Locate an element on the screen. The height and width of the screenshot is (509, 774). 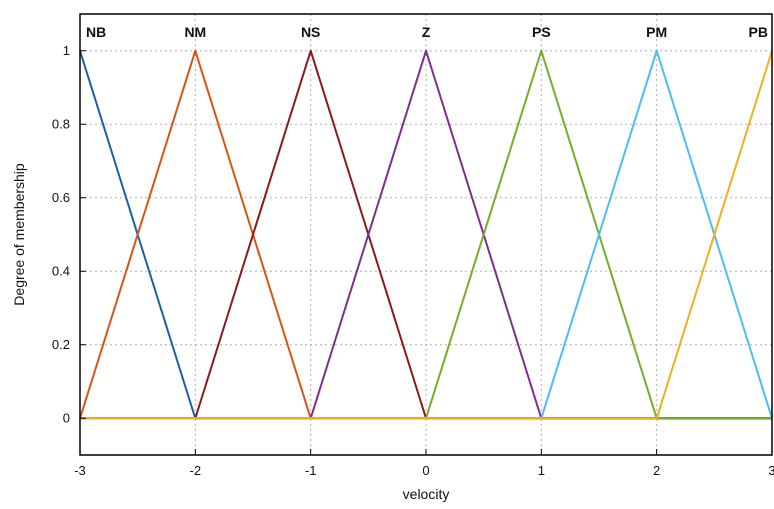
x-tick-label: 3 is located at coordinates (771, 470).